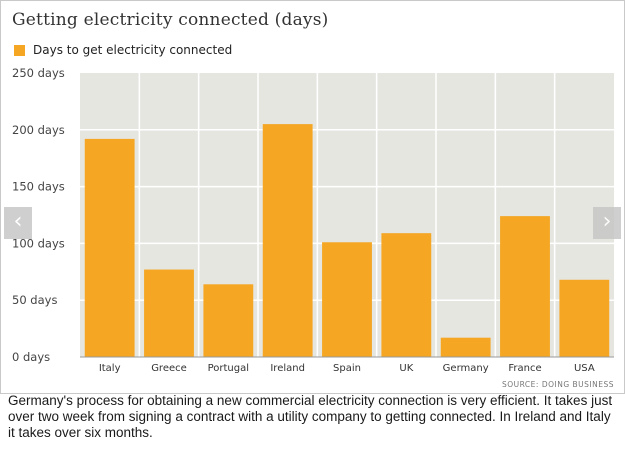  I want to click on bar-germany, so click(465, 347).